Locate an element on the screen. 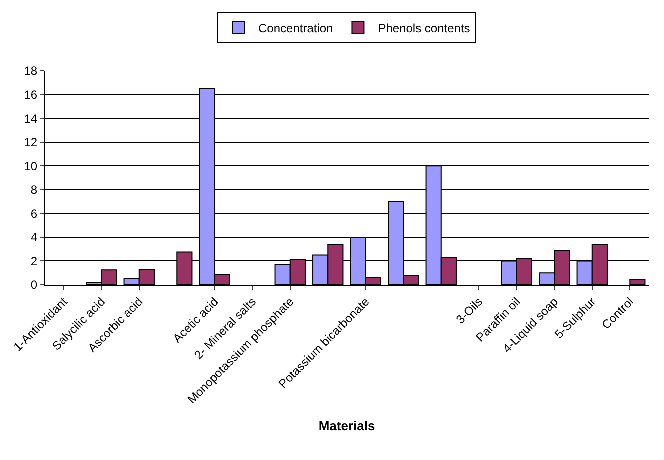 Image resolution: width=664 pixels, height=460 pixels. y-tick-label: 12 is located at coordinates (31, 143).